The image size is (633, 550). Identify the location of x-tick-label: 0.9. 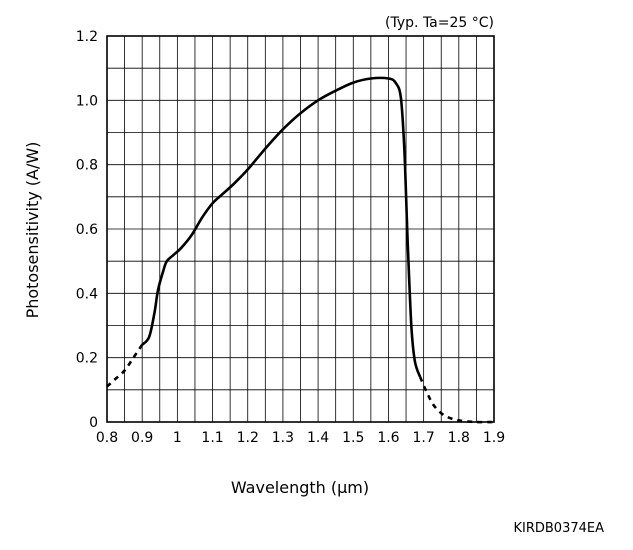
(142, 438).